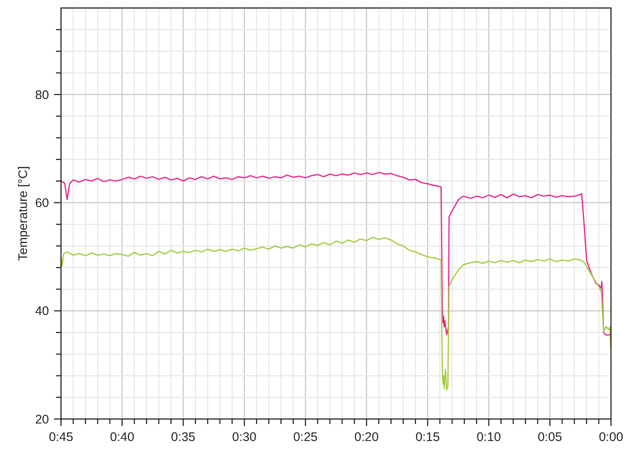 The width and height of the screenshot is (631, 459). I want to click on x-tick-label: 0:40, so click(122, 437).